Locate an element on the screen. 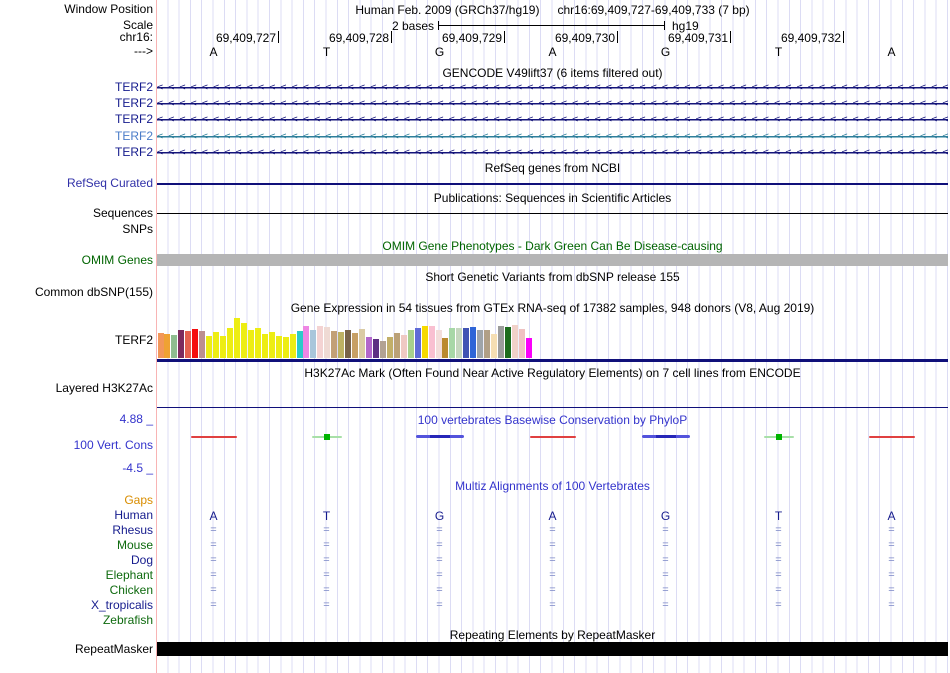  sequences-label: Sequences is located at coordinates (122, 213).